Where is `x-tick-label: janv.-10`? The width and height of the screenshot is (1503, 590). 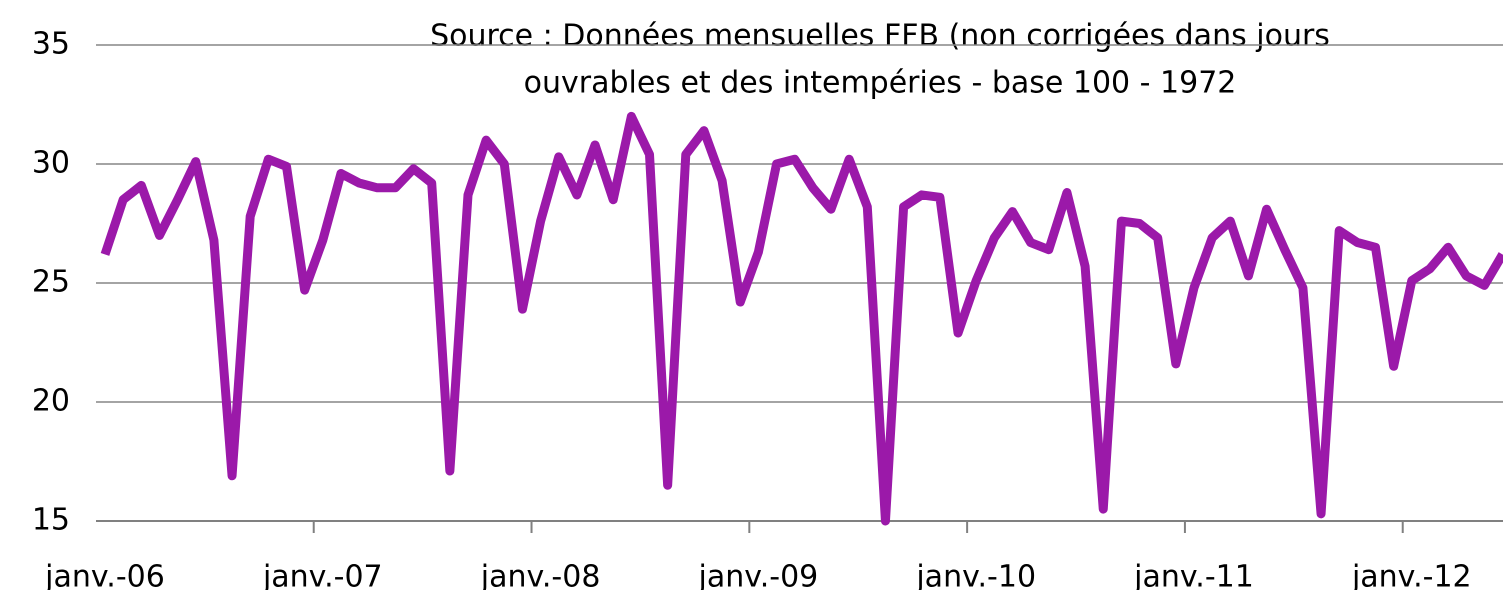
x-tick-label: janv.-10 is located at coordinates (975, 575).